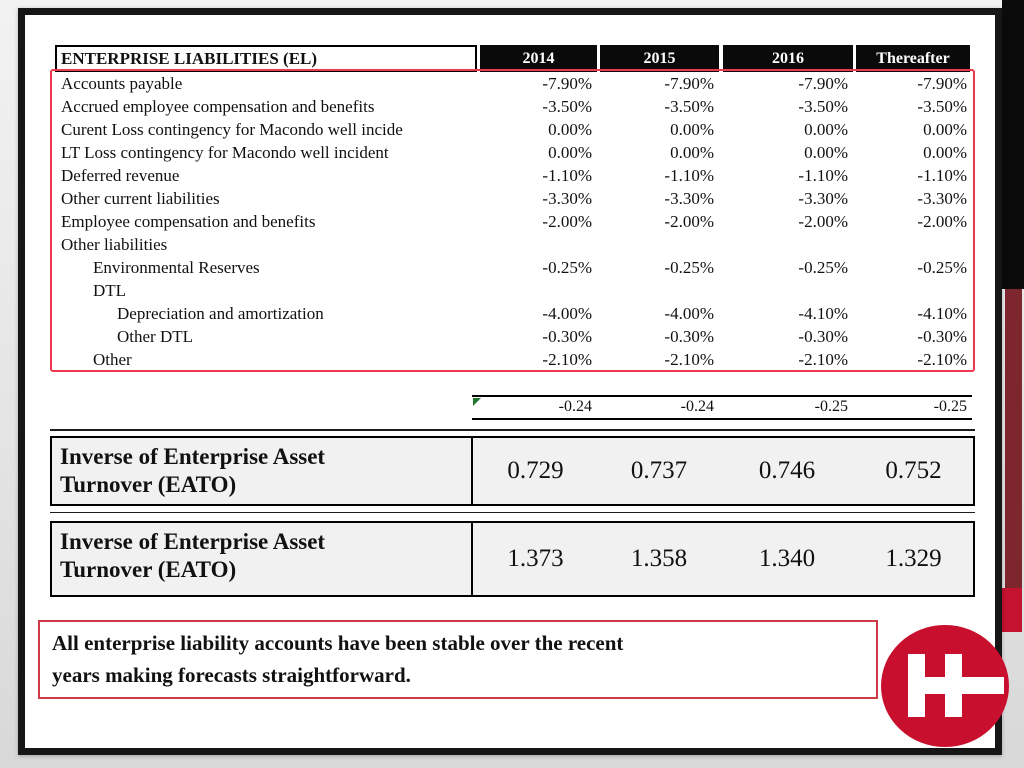 The width and height of the screenshot is (1024, 768). I want to click on row-label: Accounts payable, so click(122, 83).